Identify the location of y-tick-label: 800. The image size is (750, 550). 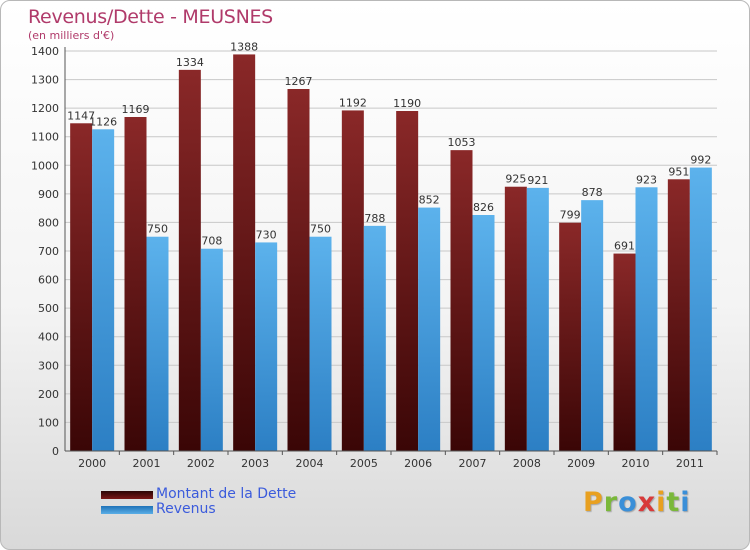
(48, 222).